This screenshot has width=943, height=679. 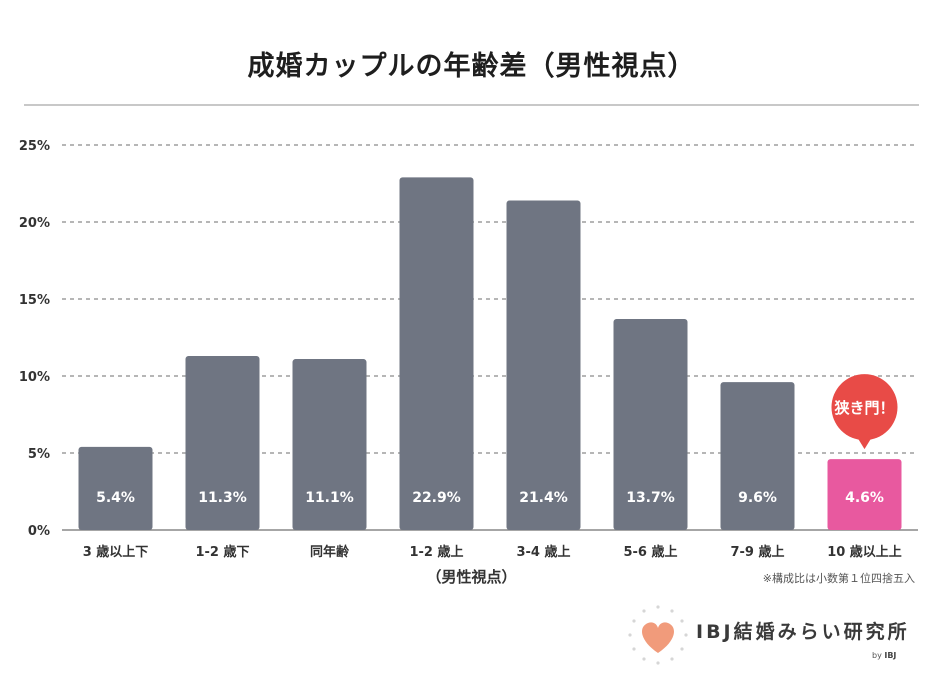 I want to click on data-label: 13.7%, so click(x=650, y=498).